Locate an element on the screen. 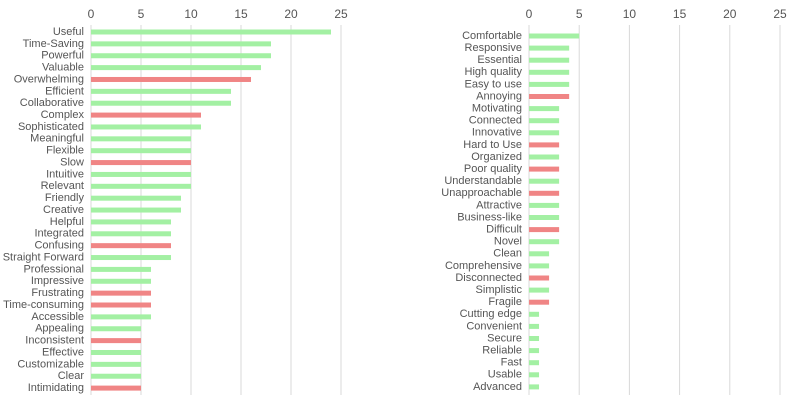 The width and height of the screenshot is (800, 409). category-label: Understandable is located at coordinates (483, 181).